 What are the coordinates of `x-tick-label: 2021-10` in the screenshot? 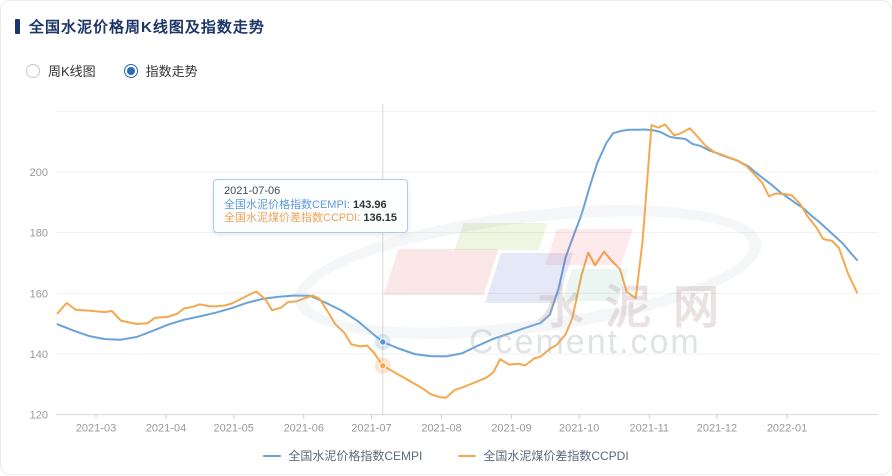 It's located at (579, 429).